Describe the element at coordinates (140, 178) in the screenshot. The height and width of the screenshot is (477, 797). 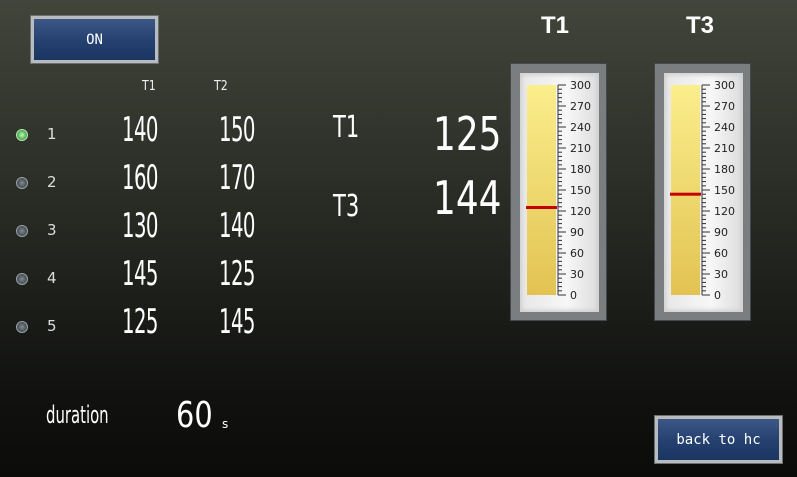
I see `preset-t1-value: 160` at that location.